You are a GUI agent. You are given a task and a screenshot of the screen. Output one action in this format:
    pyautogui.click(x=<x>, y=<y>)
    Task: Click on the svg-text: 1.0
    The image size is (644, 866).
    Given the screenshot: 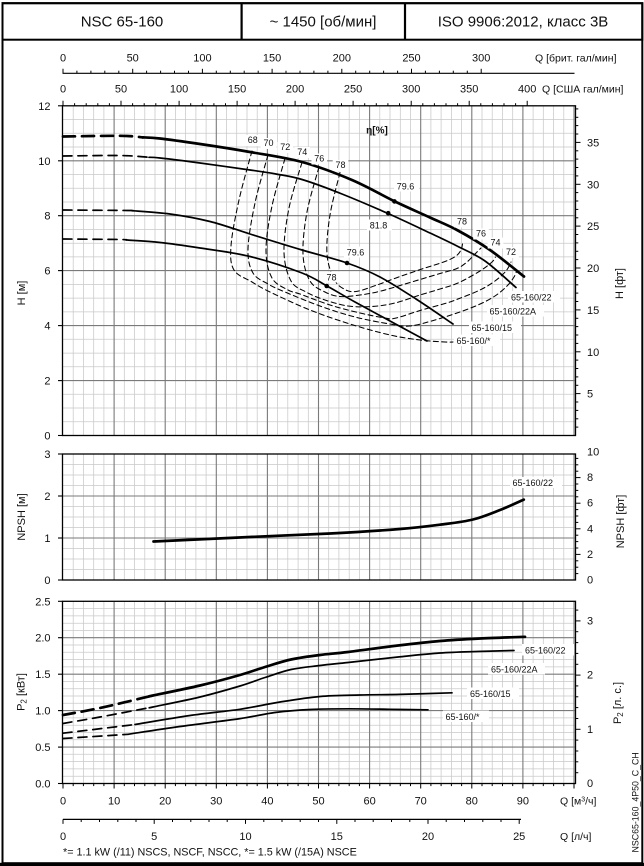 What is the action you would take?
    pyautogui.click(x=42, y=712)
    